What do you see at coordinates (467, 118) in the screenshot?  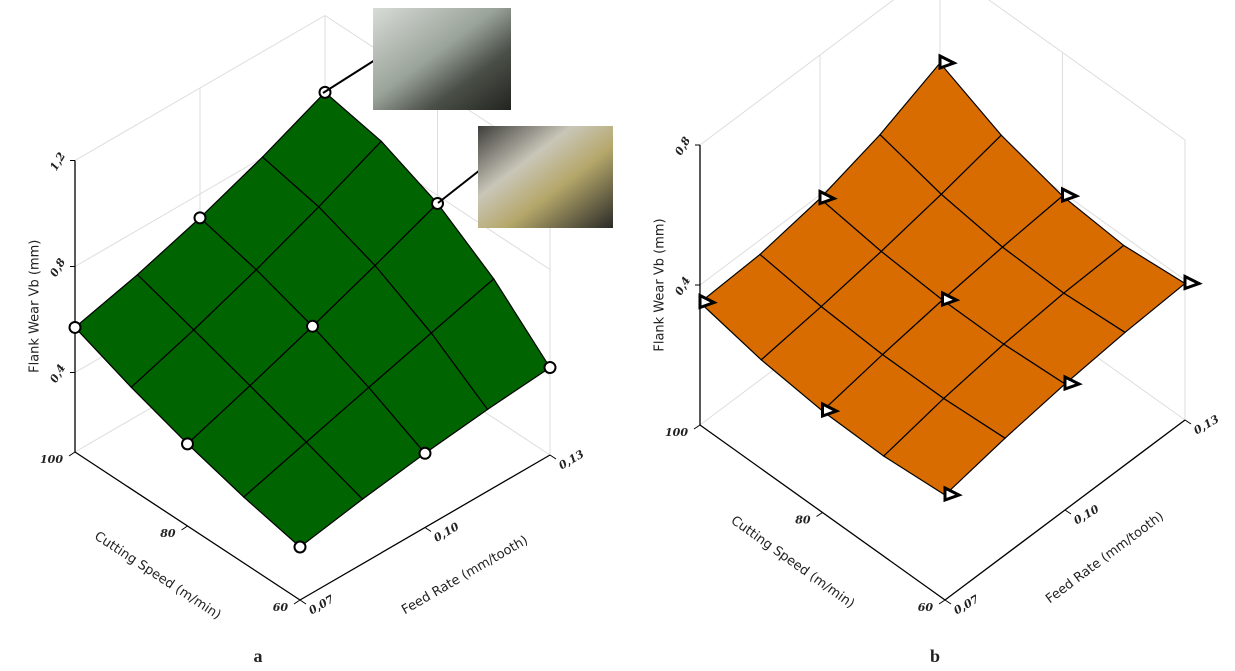 I see `insets` at bounding box center [467, 118].